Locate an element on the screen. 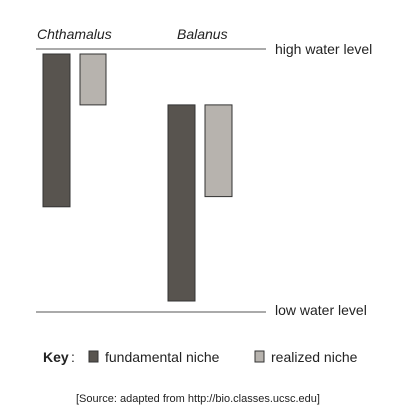  chthamalus-realized-niche-bar is located at coordinates (93, 79).